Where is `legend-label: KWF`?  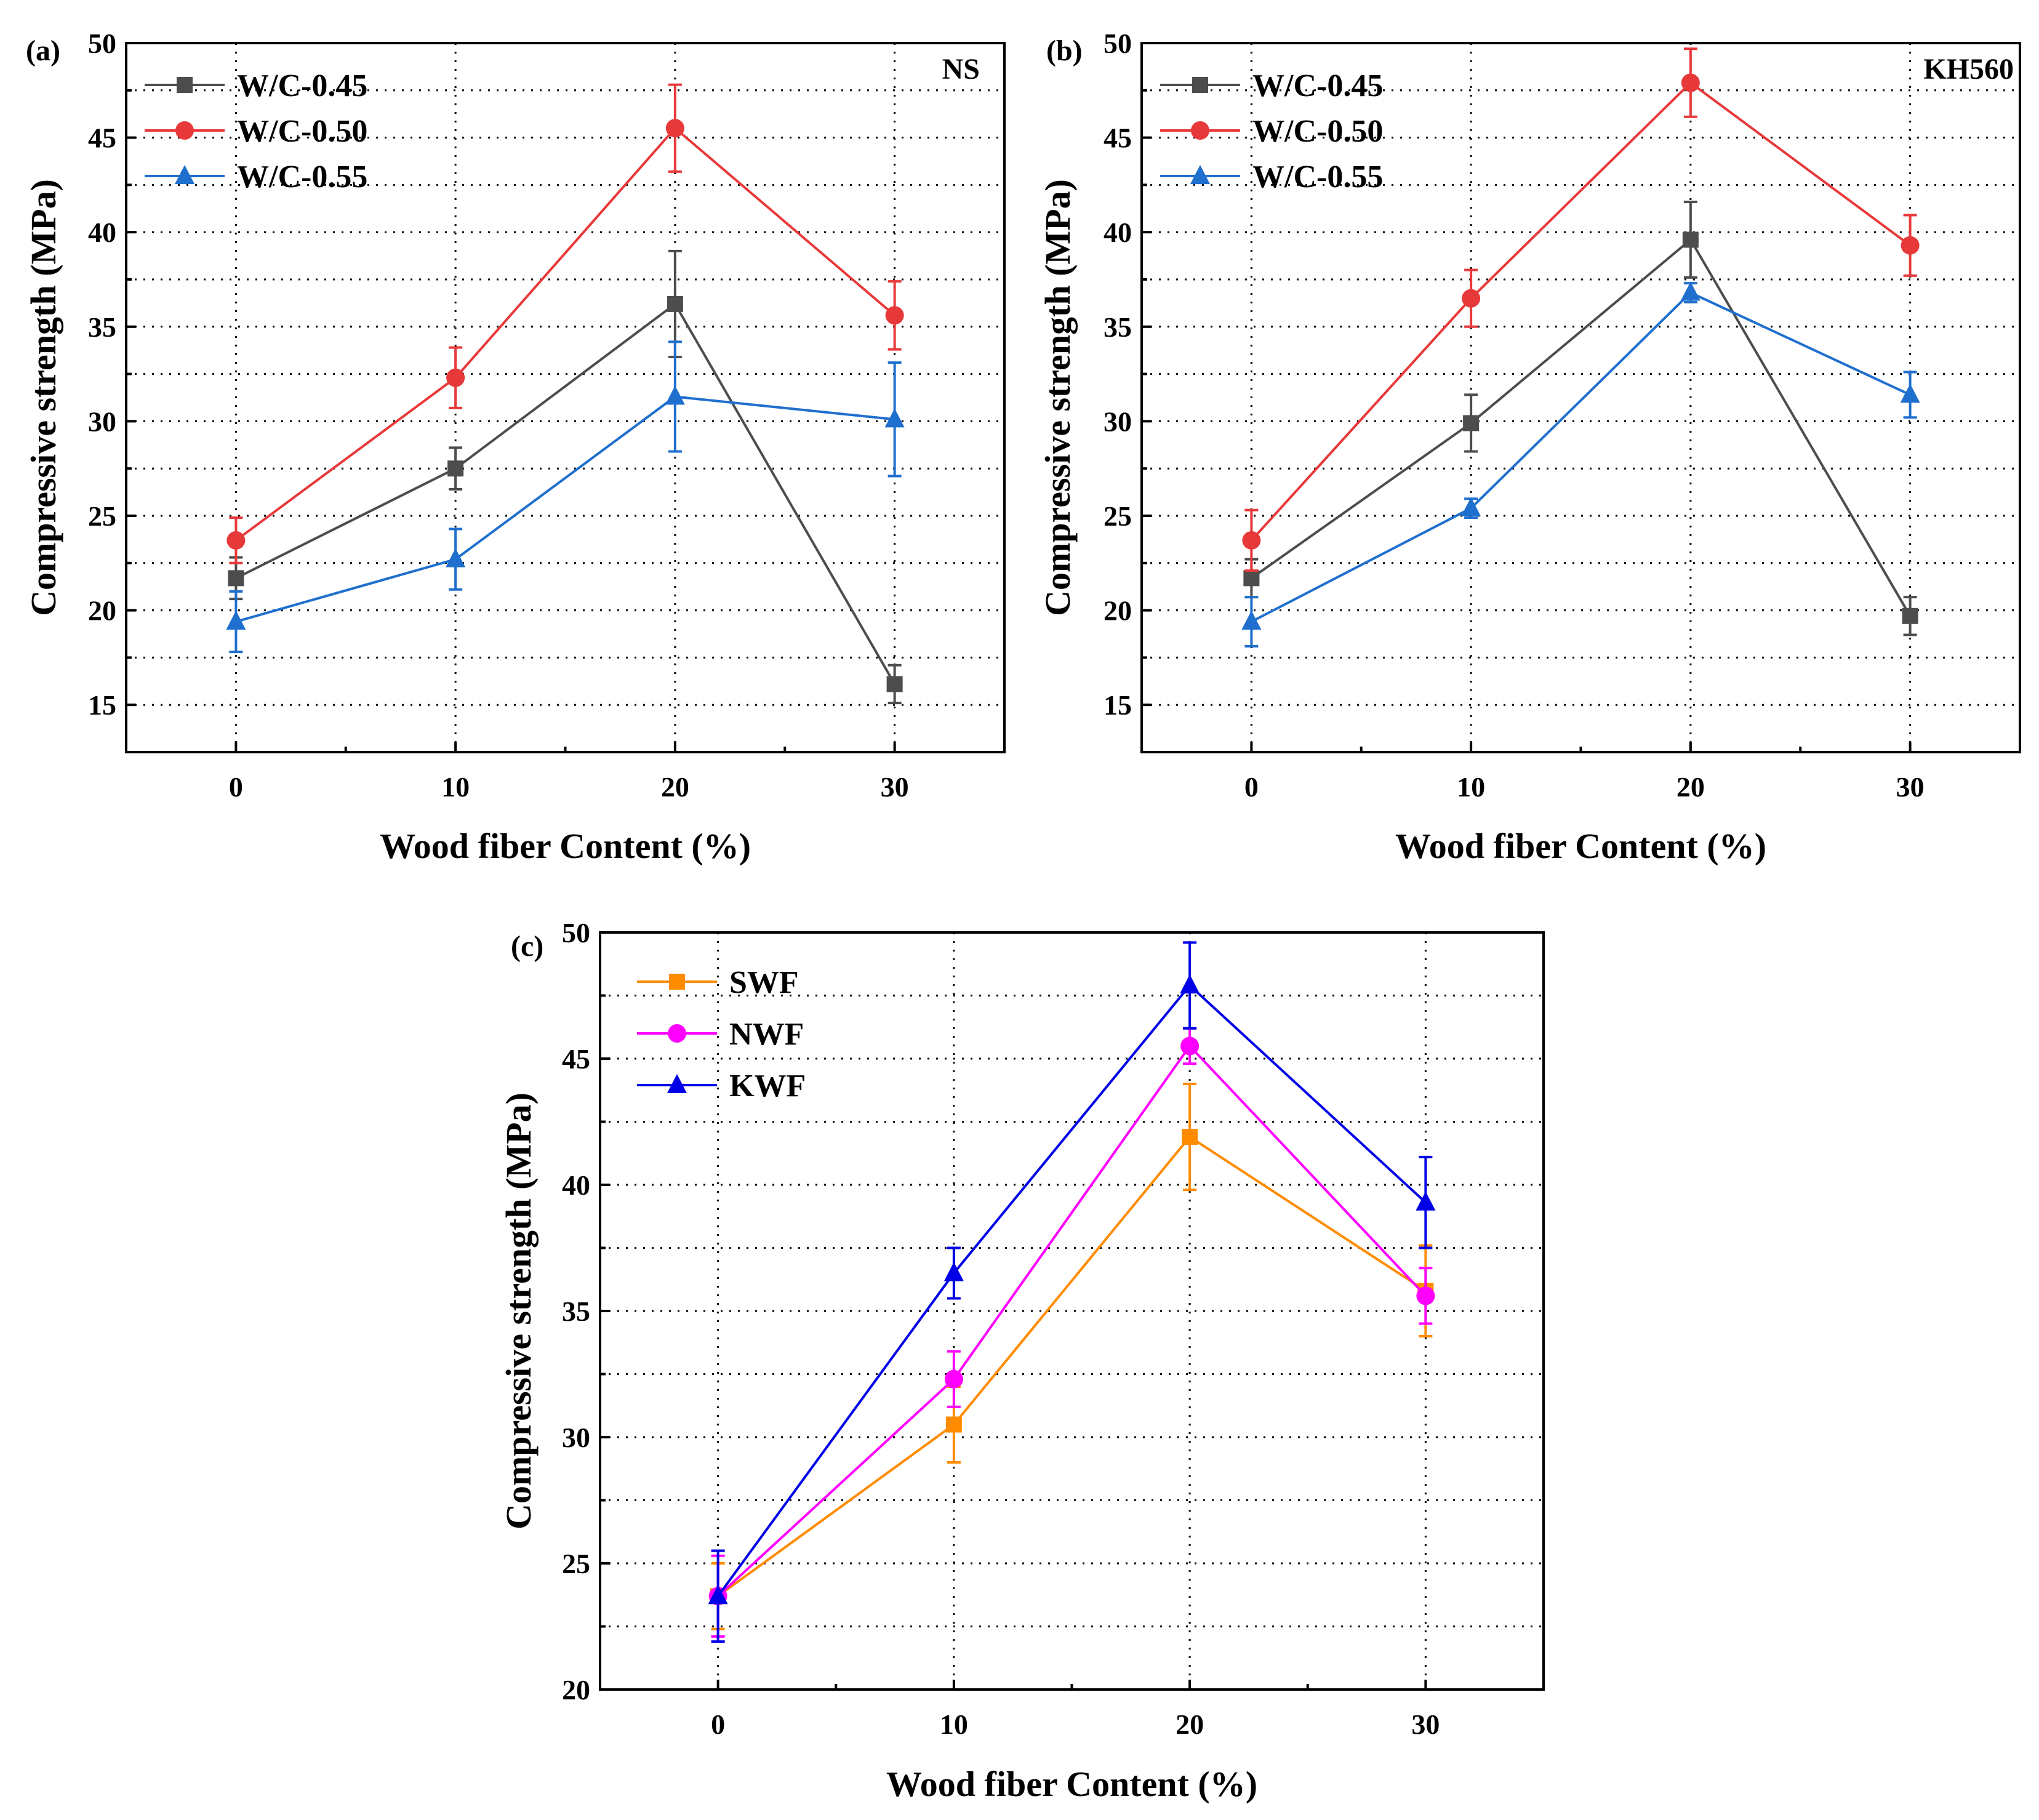 legend-label: KWF is located at coordinates (767, 1086).